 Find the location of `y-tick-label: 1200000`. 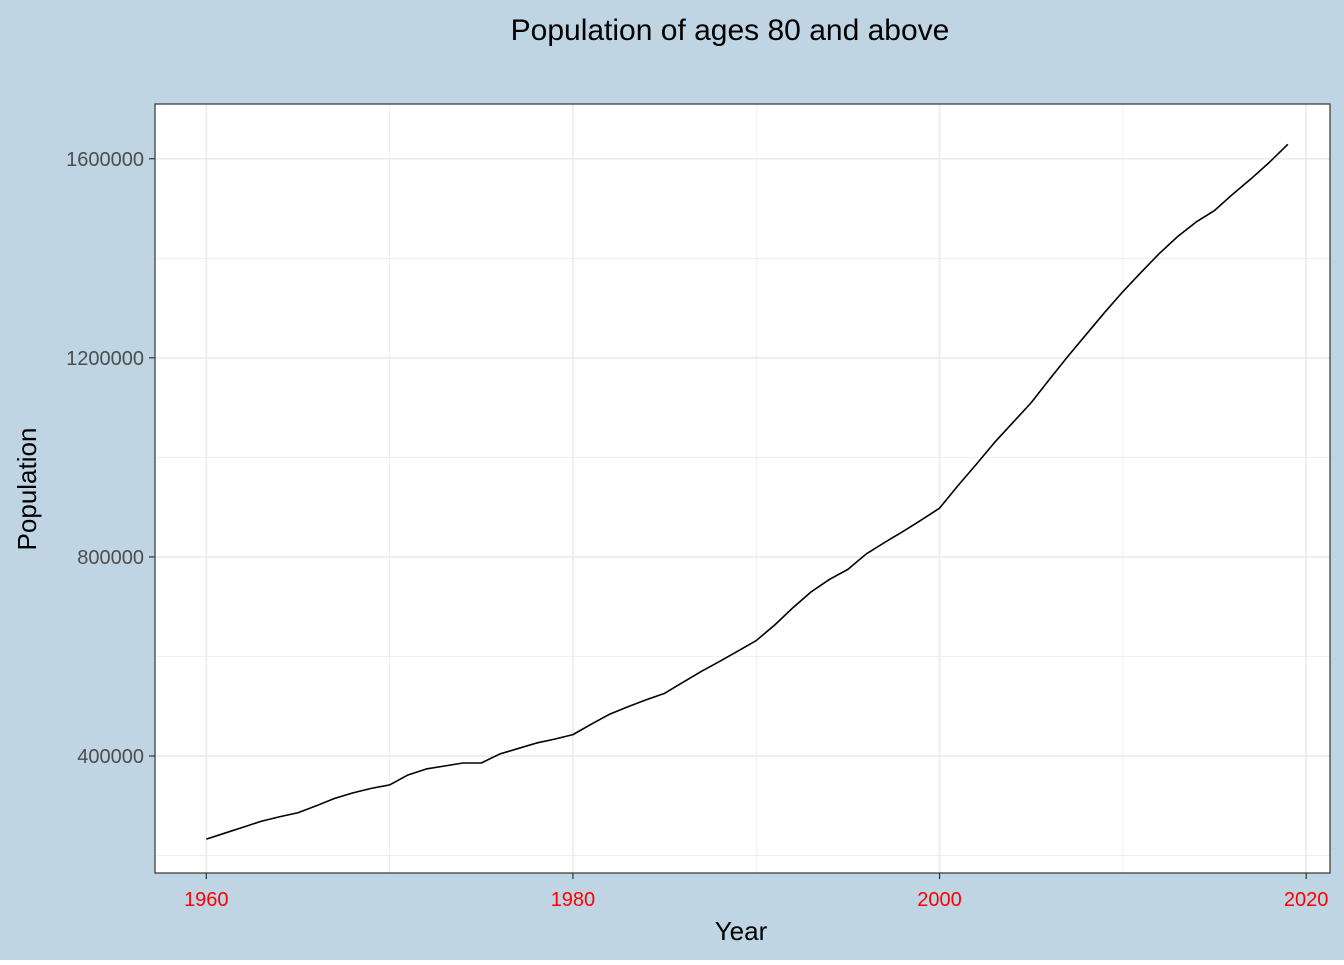

y-tick-label: 1200000 is located at coordinates (105, 359).